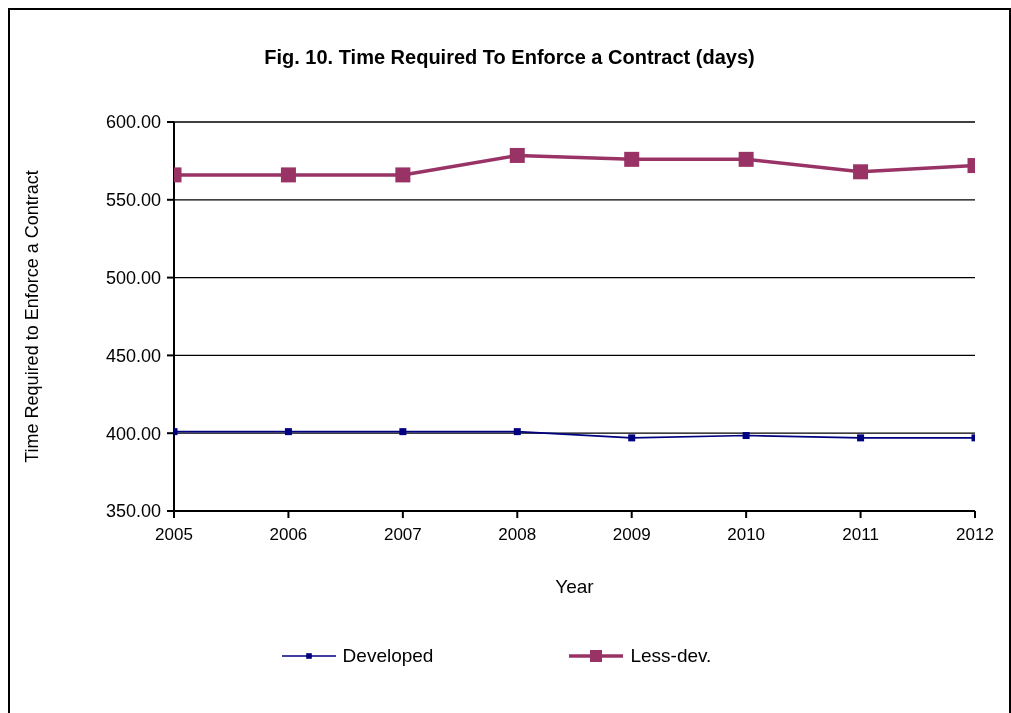 The image size is (1011, 713). Describe the element at coordinates (975, 535) in the screenshot. I see `x-tick-label: 2012` at that location.